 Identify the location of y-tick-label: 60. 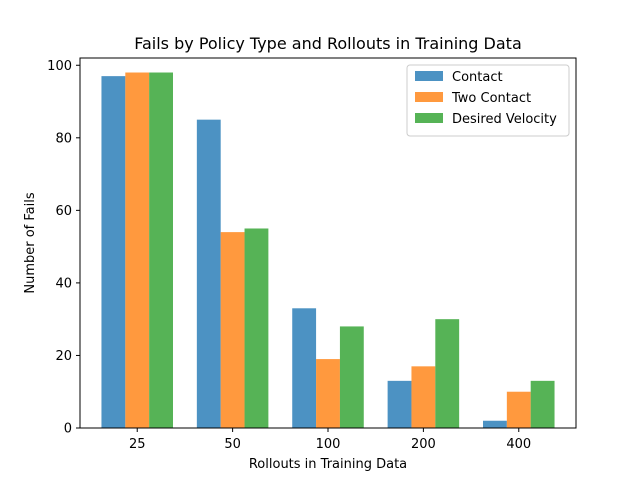
(63, 211).